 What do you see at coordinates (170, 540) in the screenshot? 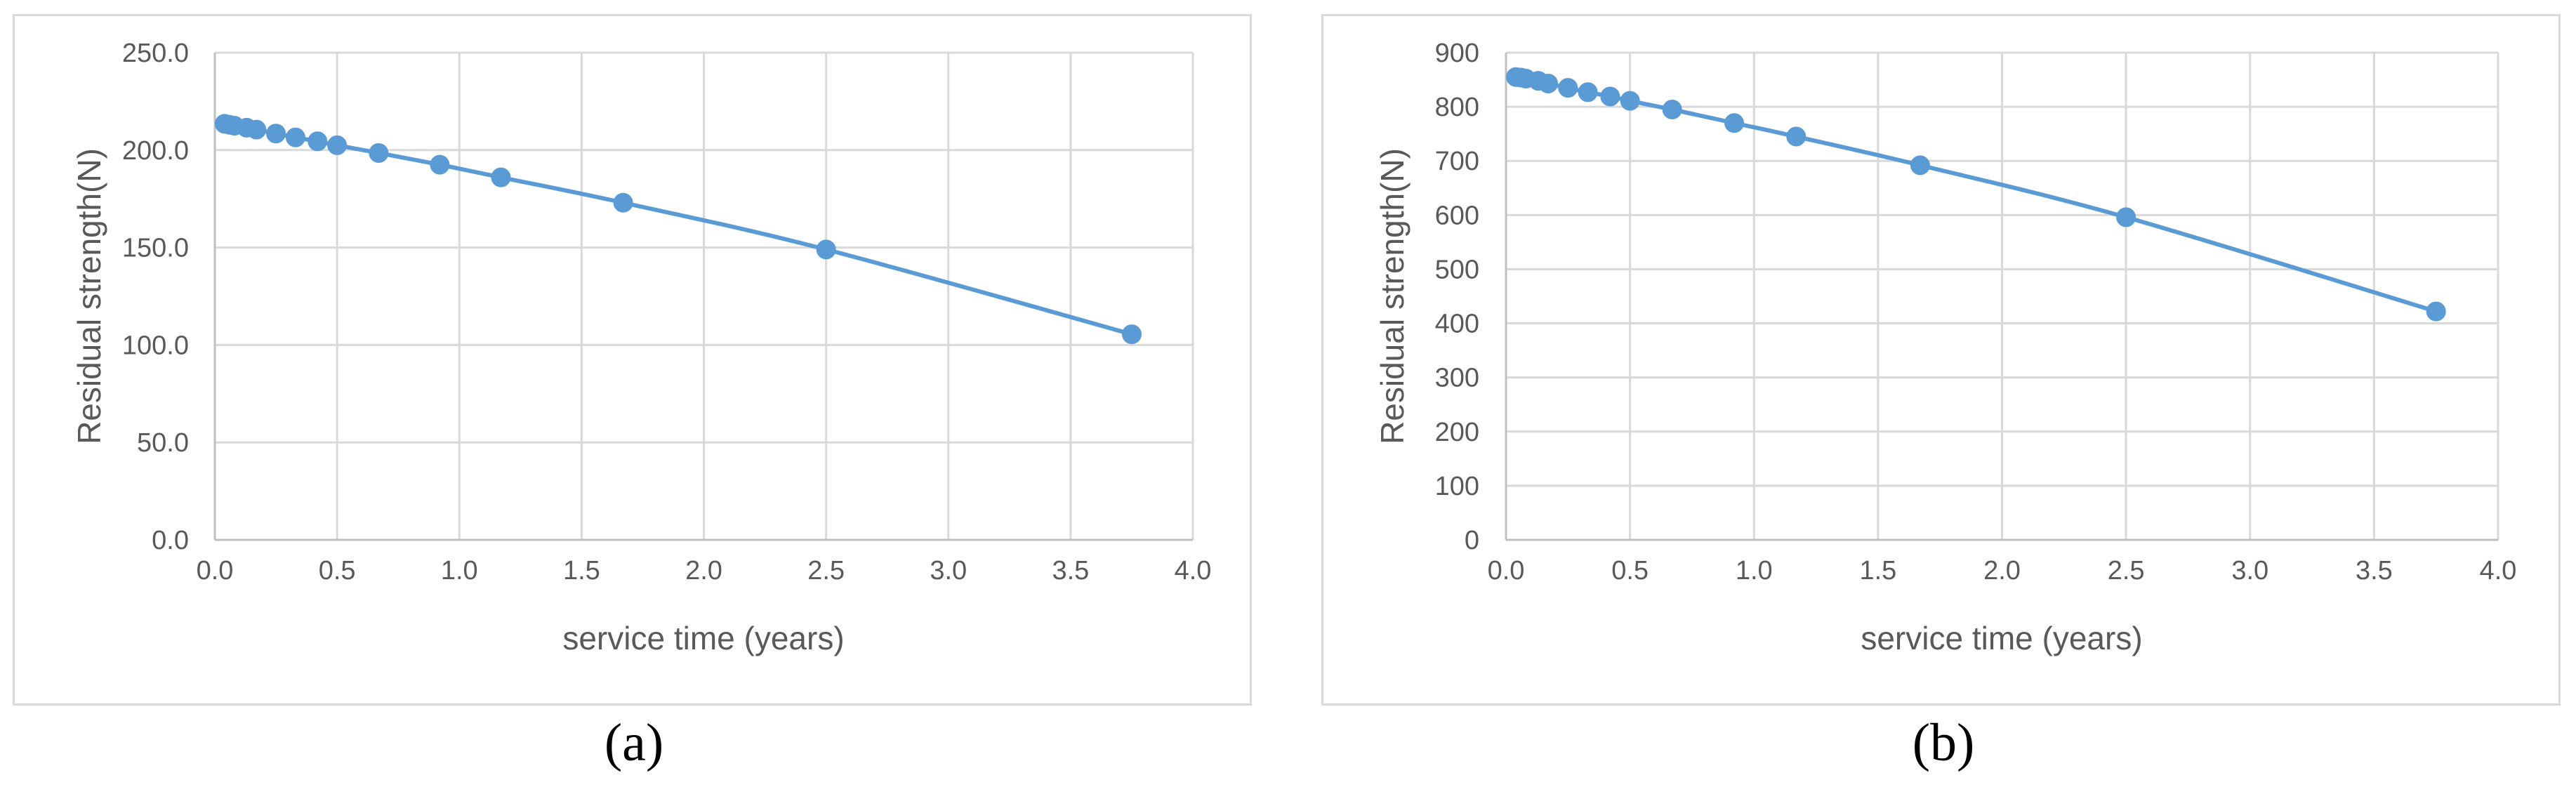
I see `y-tick-label: 0.0` at bounding box center [170, 540].